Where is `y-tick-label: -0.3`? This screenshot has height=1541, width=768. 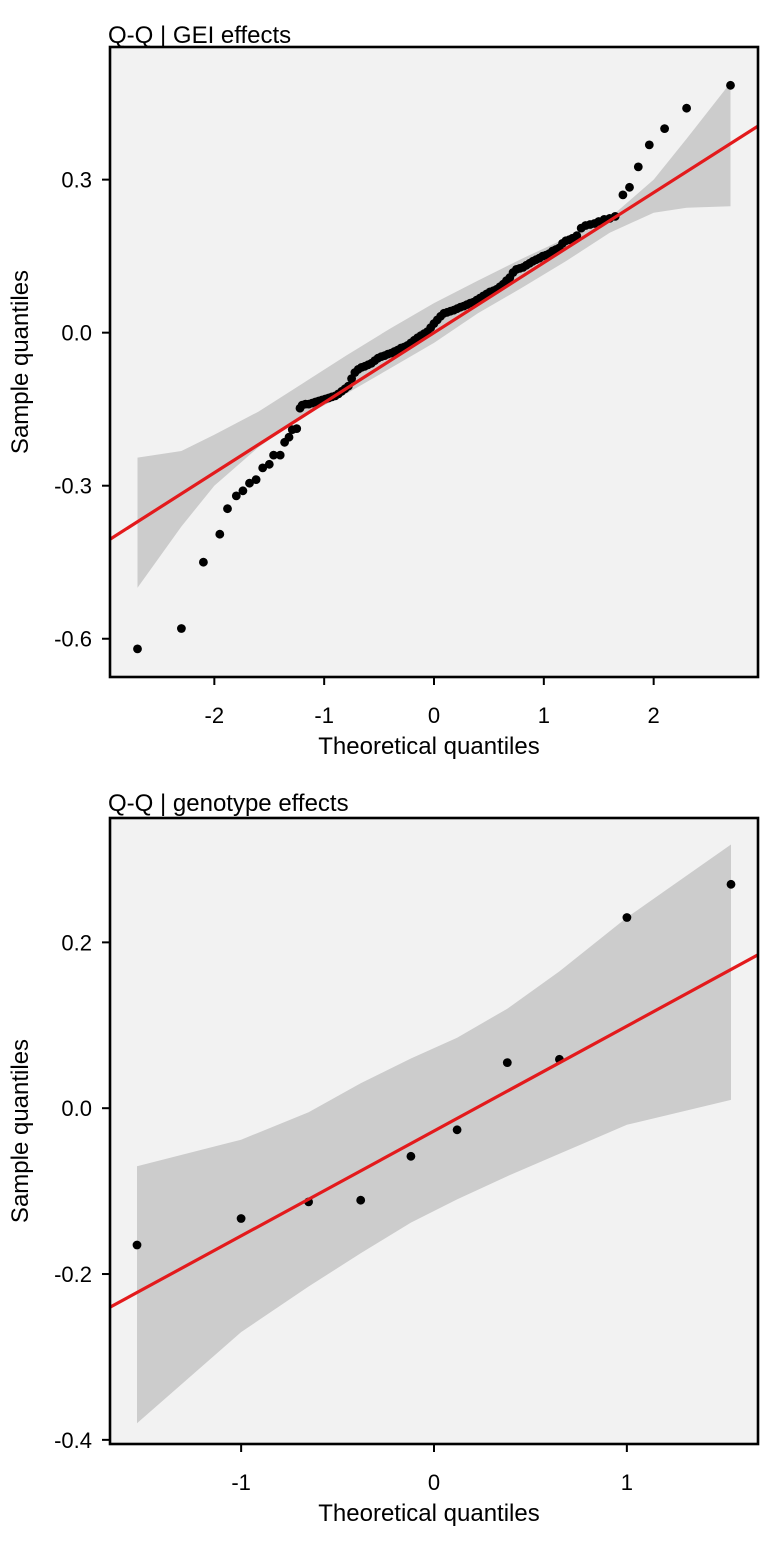
y-tick-label: -0.3 is located at coordinates (73, 486).